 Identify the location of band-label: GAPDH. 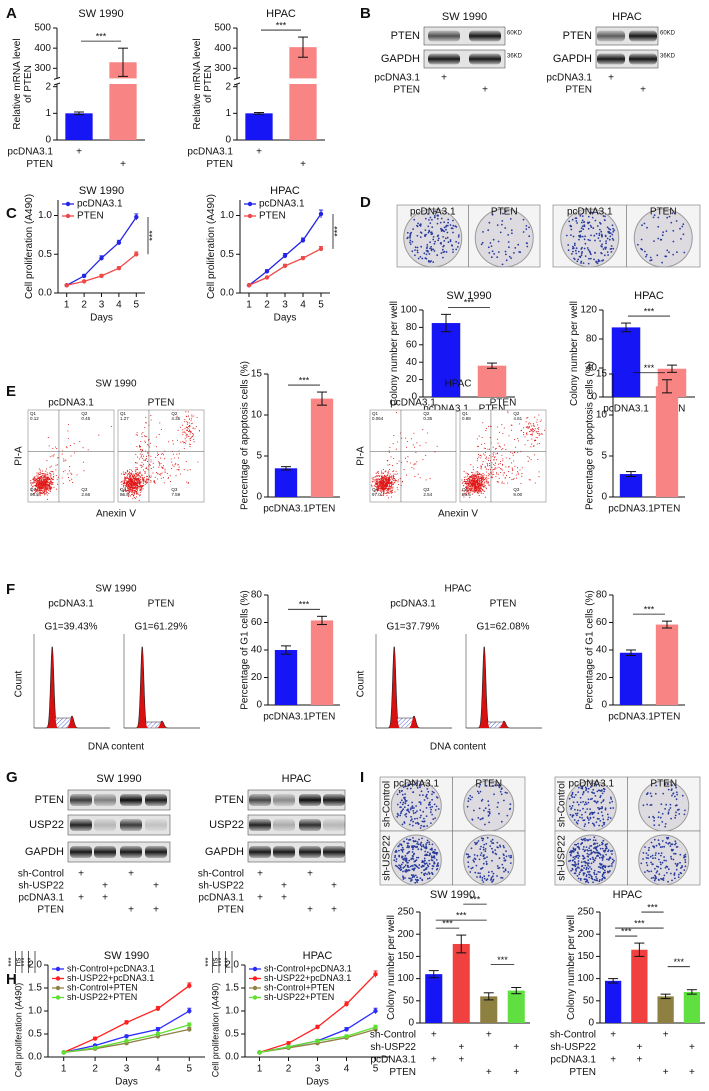
(400, 59).